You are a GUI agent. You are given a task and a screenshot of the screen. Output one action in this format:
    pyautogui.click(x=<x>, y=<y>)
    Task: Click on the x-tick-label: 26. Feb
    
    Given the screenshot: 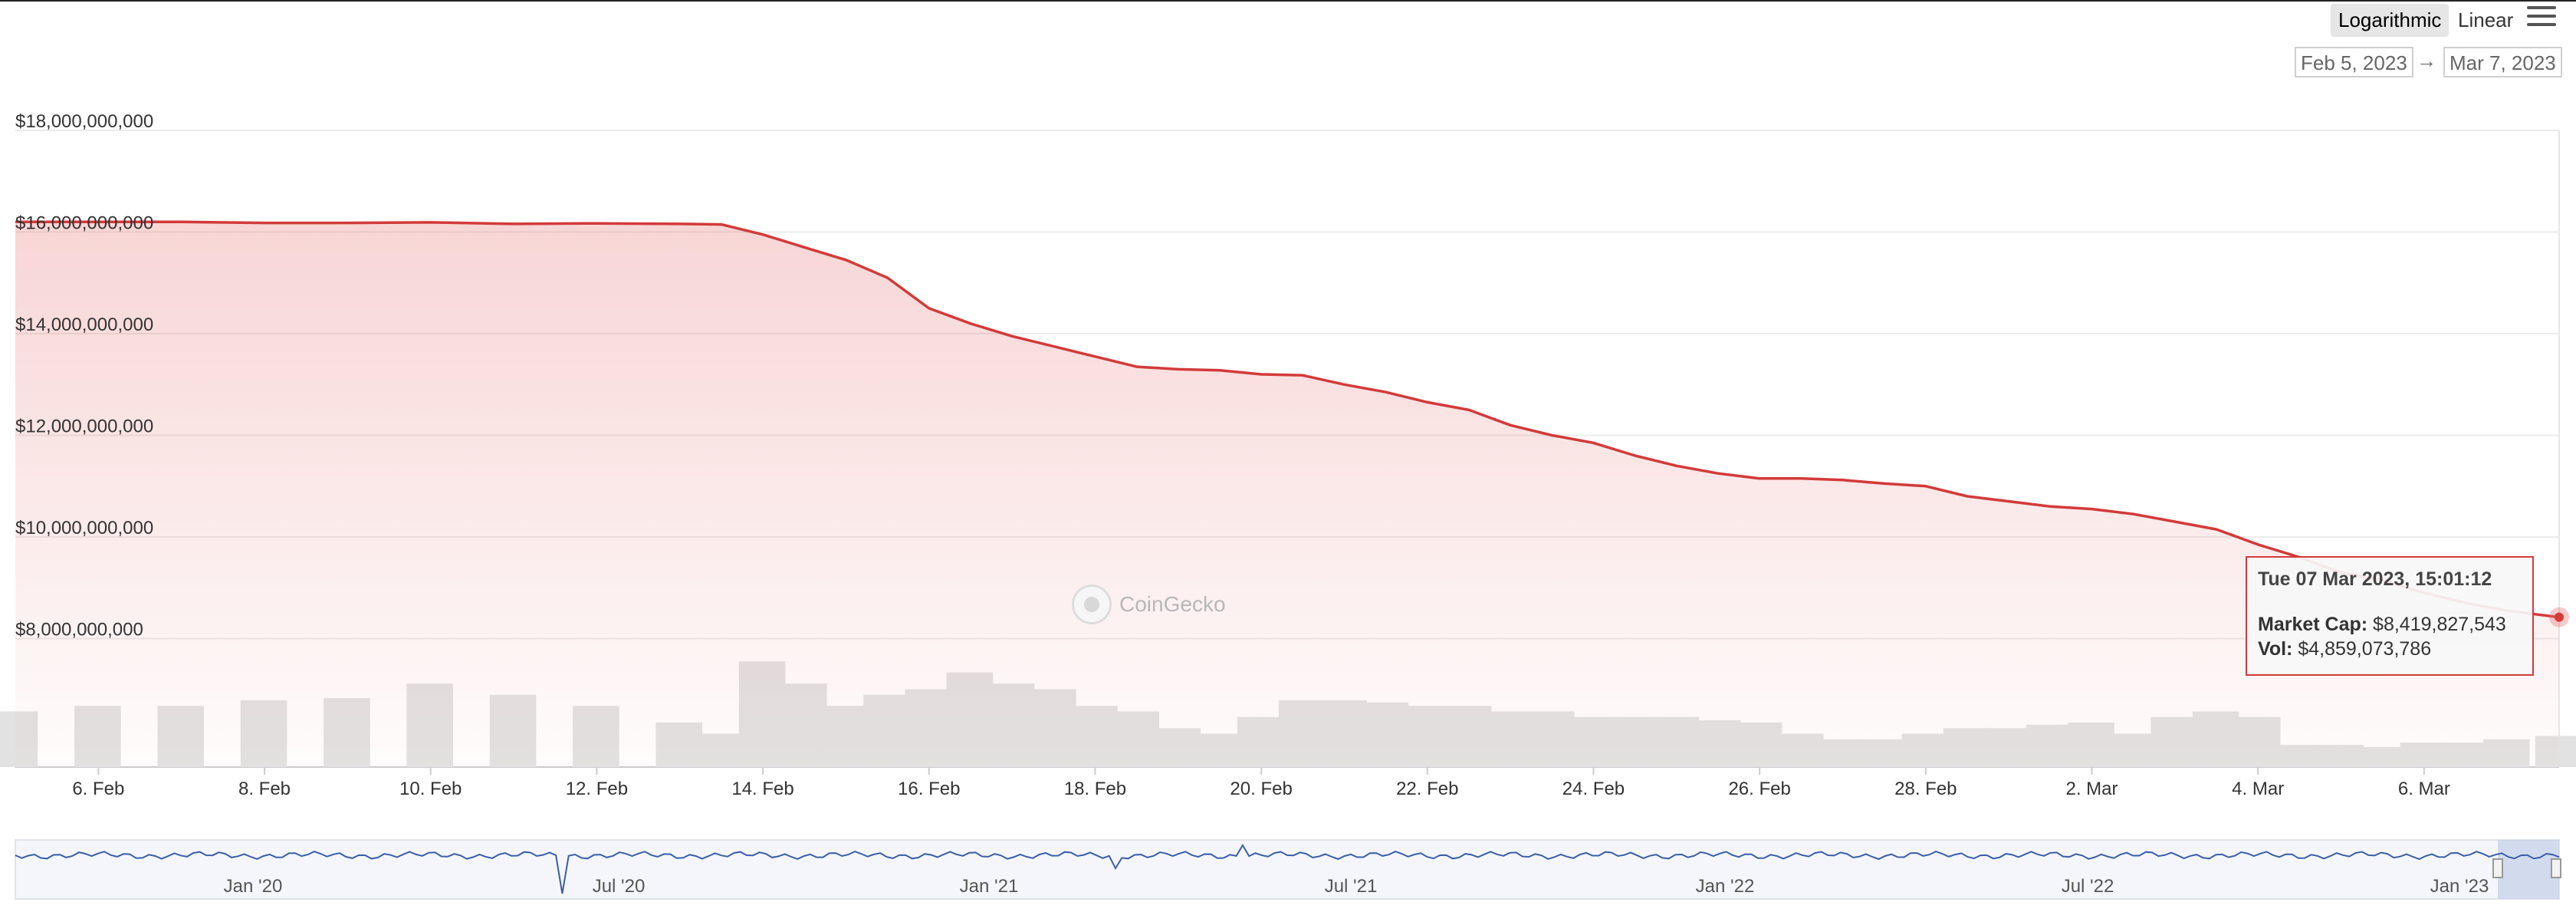 What is the action you would take?
    pyautogui.click(x=1759, y=789)
    